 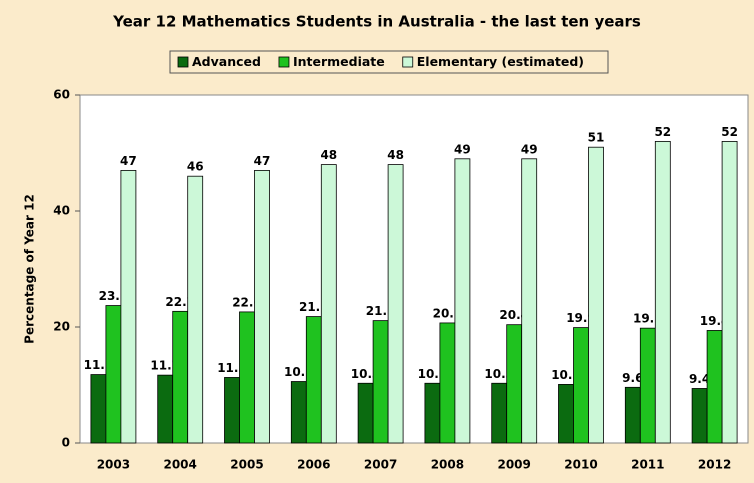 What do you see at coordinates (596, 138) in the screenshot?
I see `data-label: 51` at bounding box center [596, 138].